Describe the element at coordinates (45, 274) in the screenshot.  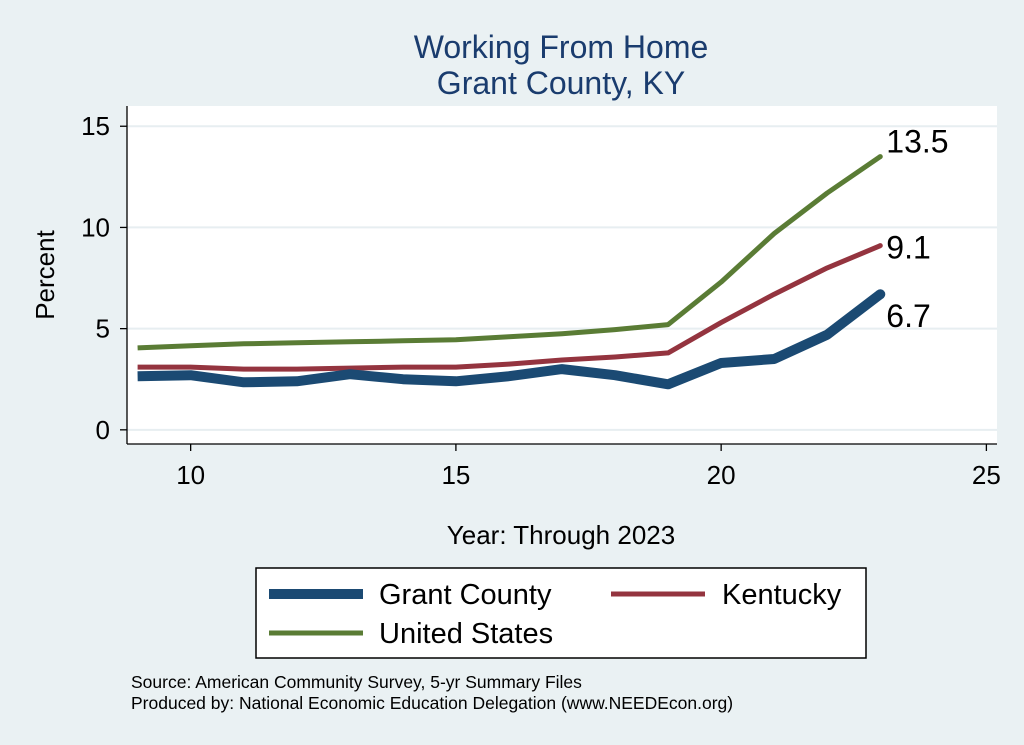
I see `y-axis-title: Percent` at that location.